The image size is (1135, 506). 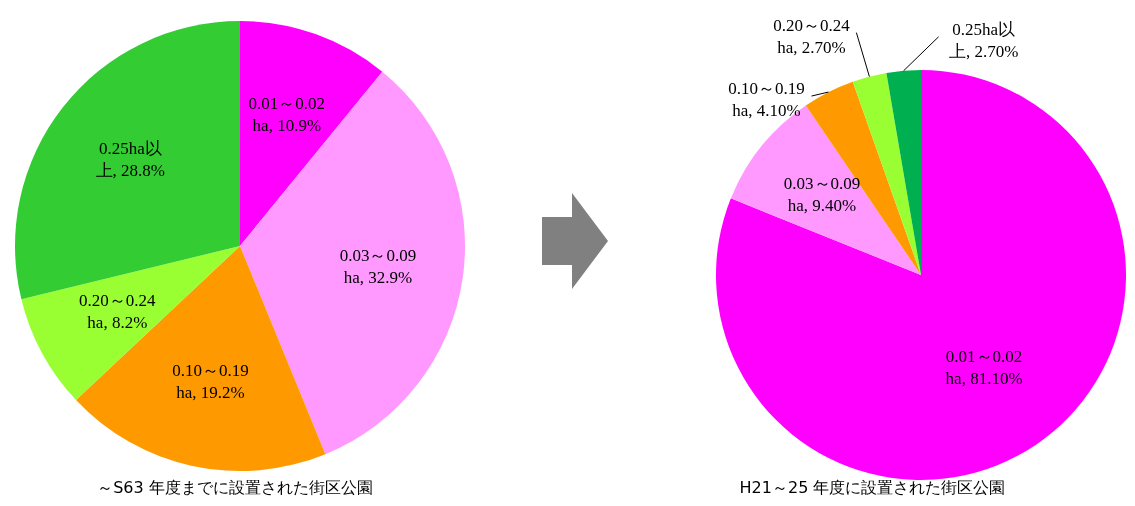 What do you see at coordinates (822, 195) in the screenshot?
I see `slice-label: 0.03～0.09ha, 9.40%` at bounding box center [822, 195].